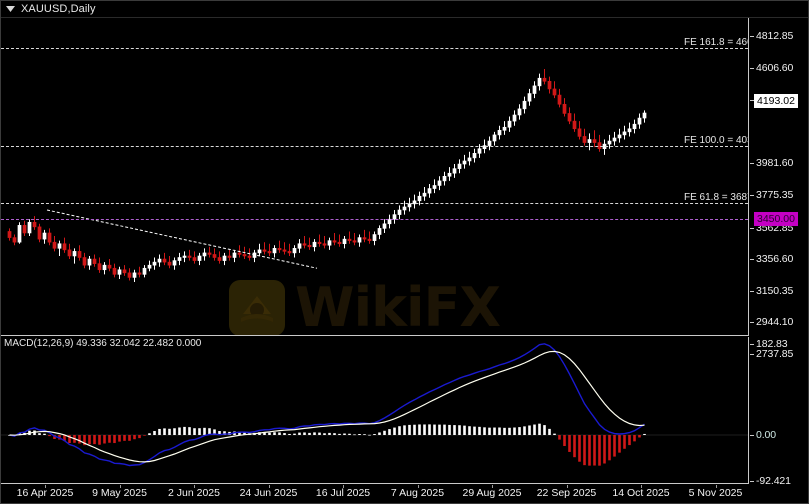  I want to click on chevron-down-icon, so click(10, 9).